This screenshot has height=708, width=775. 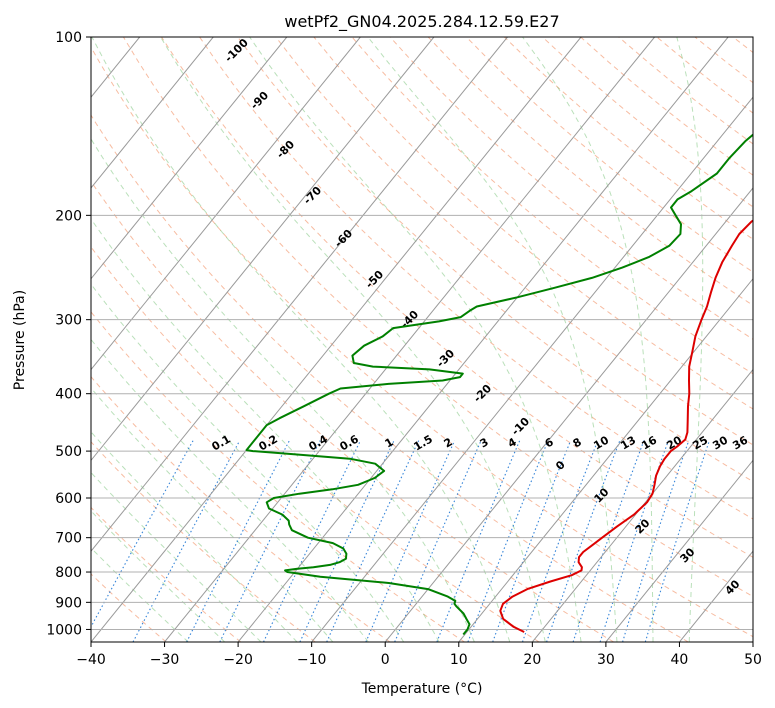 I want to click on x-tick-label: 40, so click(x=680, y=660).